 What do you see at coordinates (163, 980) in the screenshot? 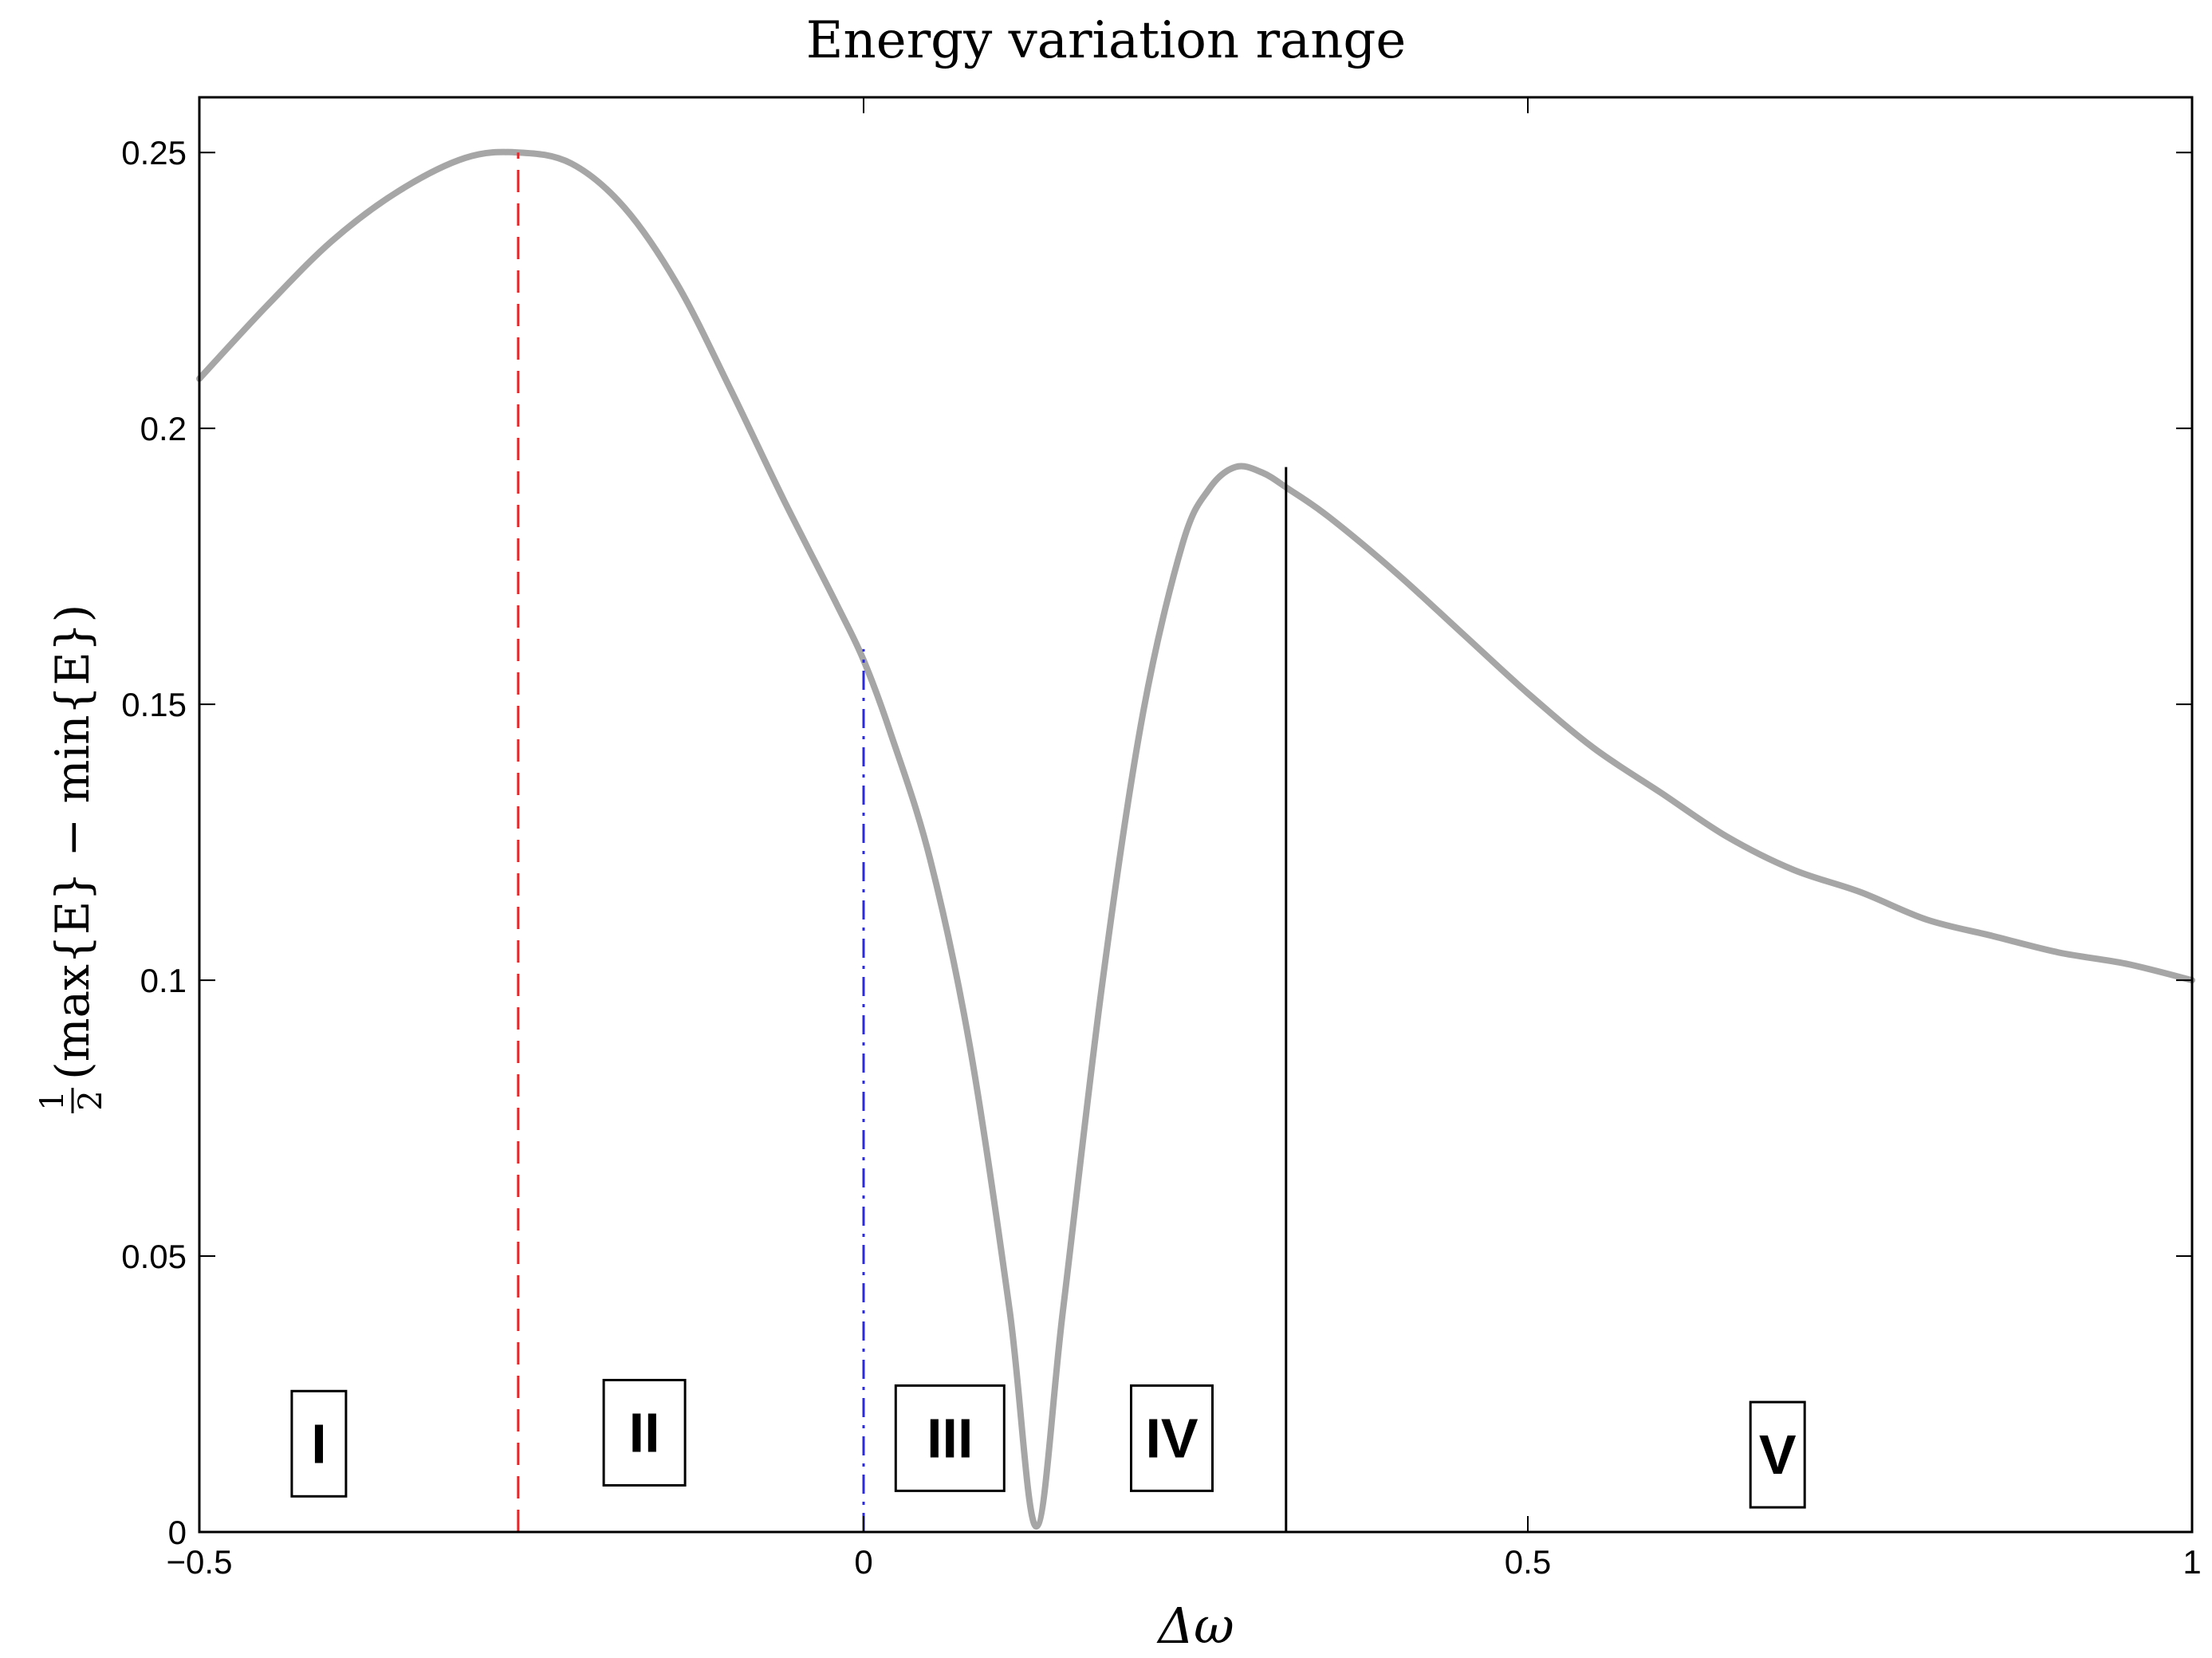
I see `y-tick-label: 0.1` at bounding box center [163, 980].